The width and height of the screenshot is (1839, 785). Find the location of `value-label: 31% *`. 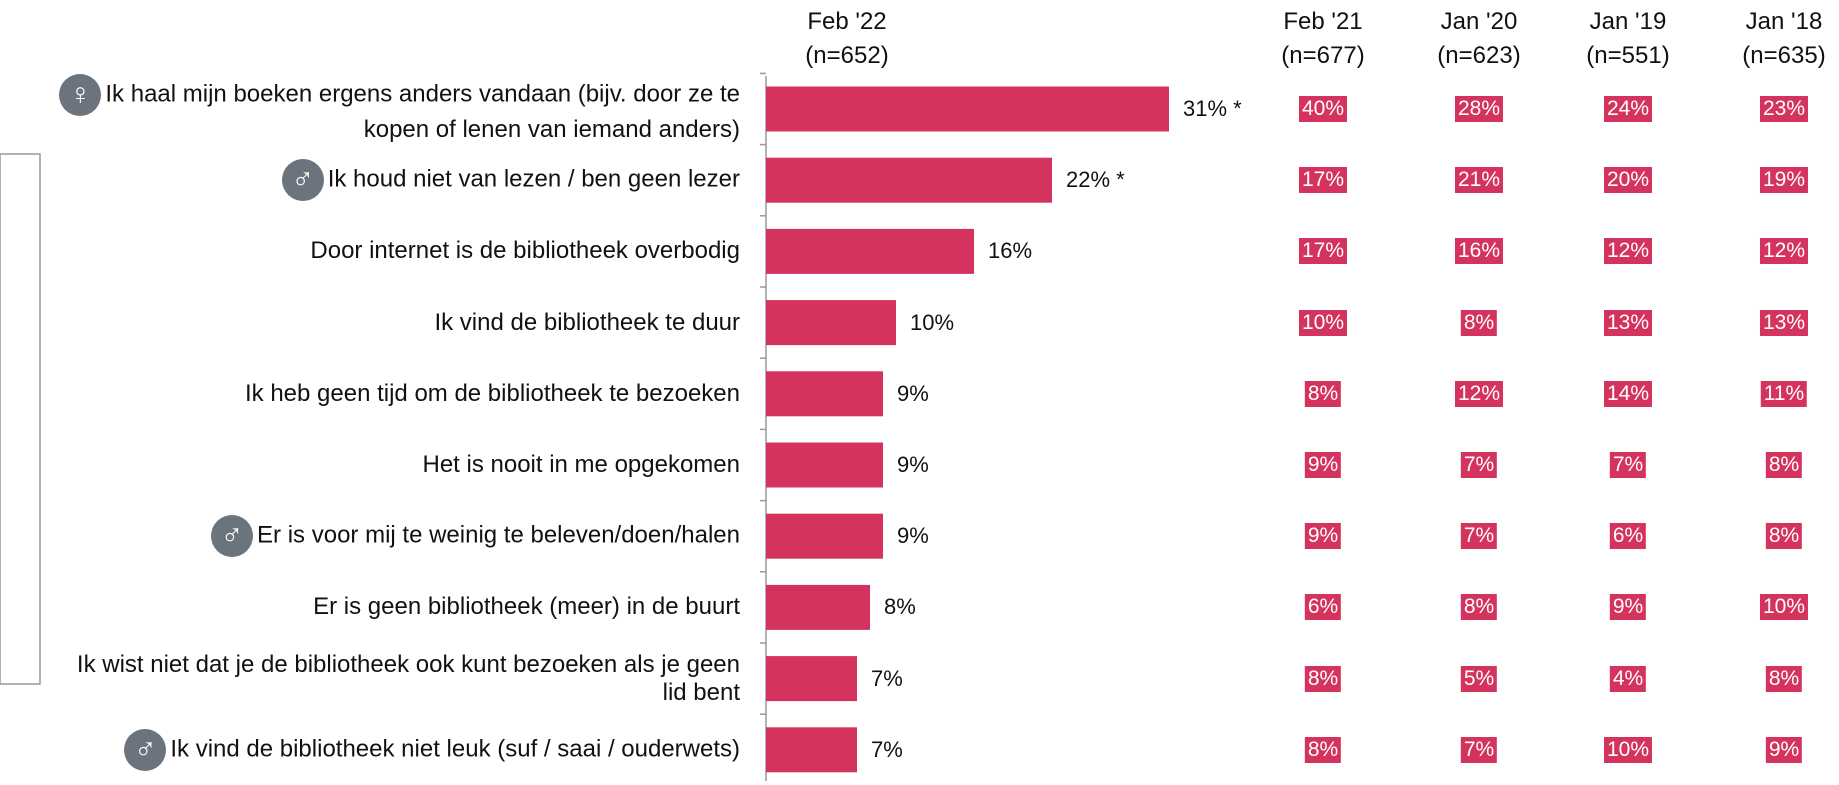

value-label: 31% * is located at coordinates (1212, 108).